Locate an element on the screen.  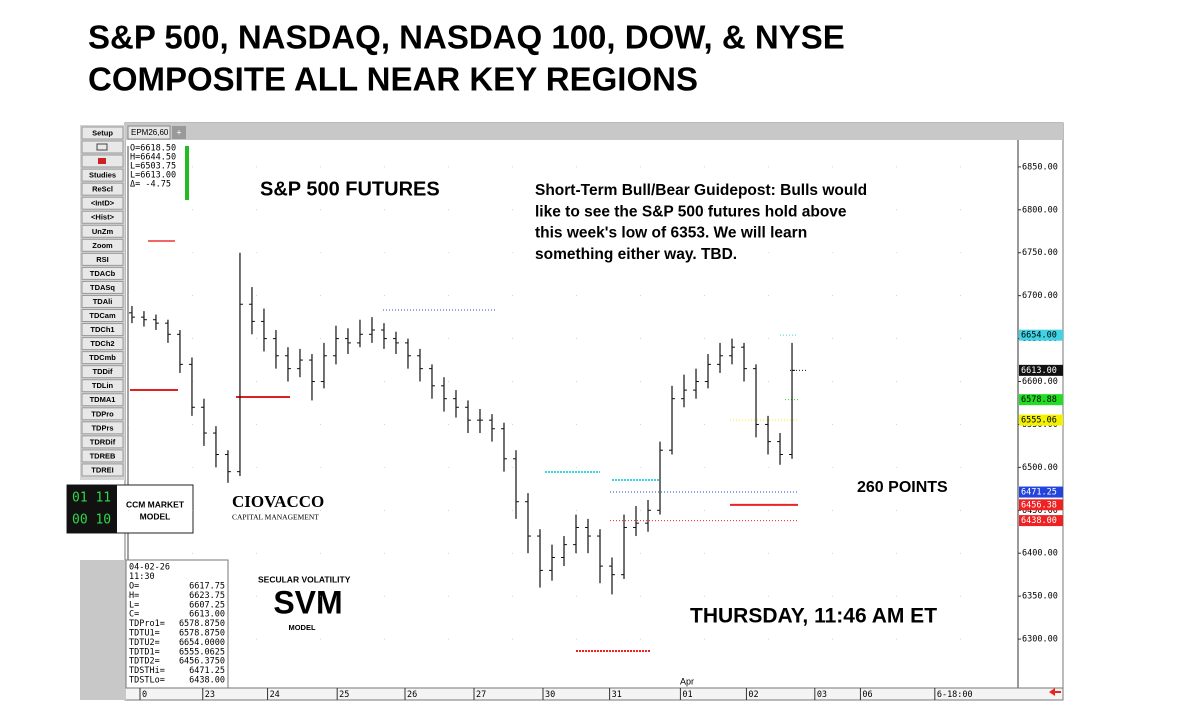
data-window-label: L= is located at coordinates (134, 605).